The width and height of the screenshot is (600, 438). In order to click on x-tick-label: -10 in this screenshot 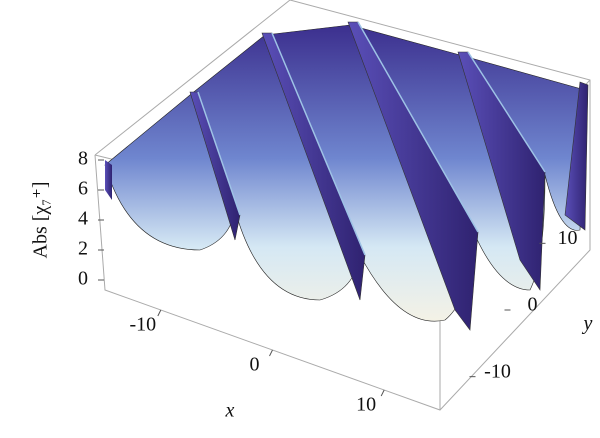, I will do `click(142, 325)`.